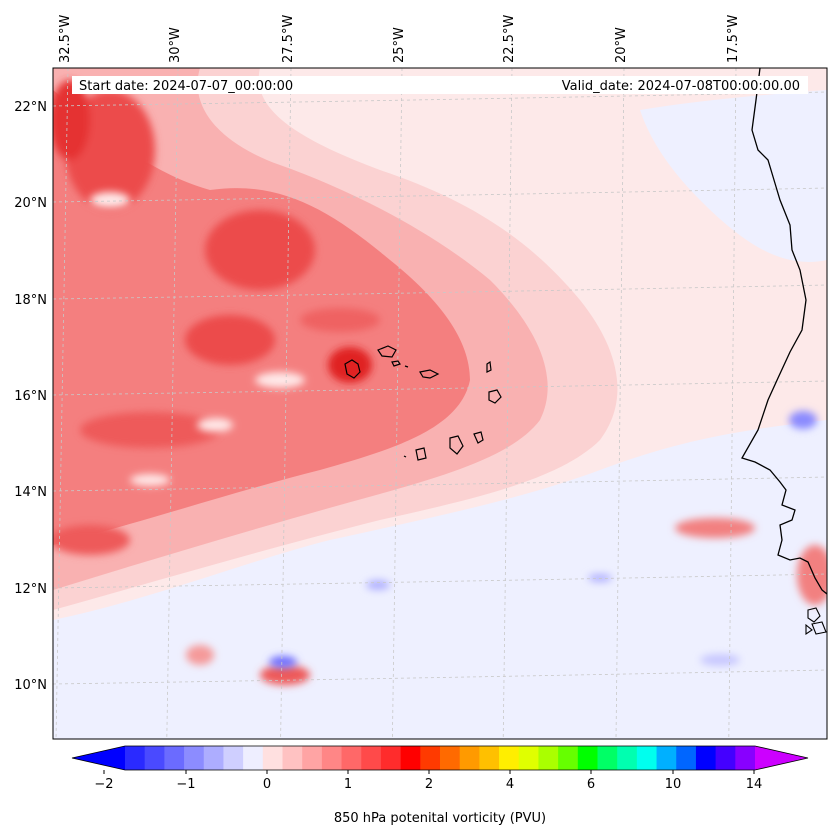 This screenshot has height=836, width=837. What do you see at coordinates (348, 784) in the screenshot?
I see `colorbar-tick-label: 1` at bounding box center [348, 784].